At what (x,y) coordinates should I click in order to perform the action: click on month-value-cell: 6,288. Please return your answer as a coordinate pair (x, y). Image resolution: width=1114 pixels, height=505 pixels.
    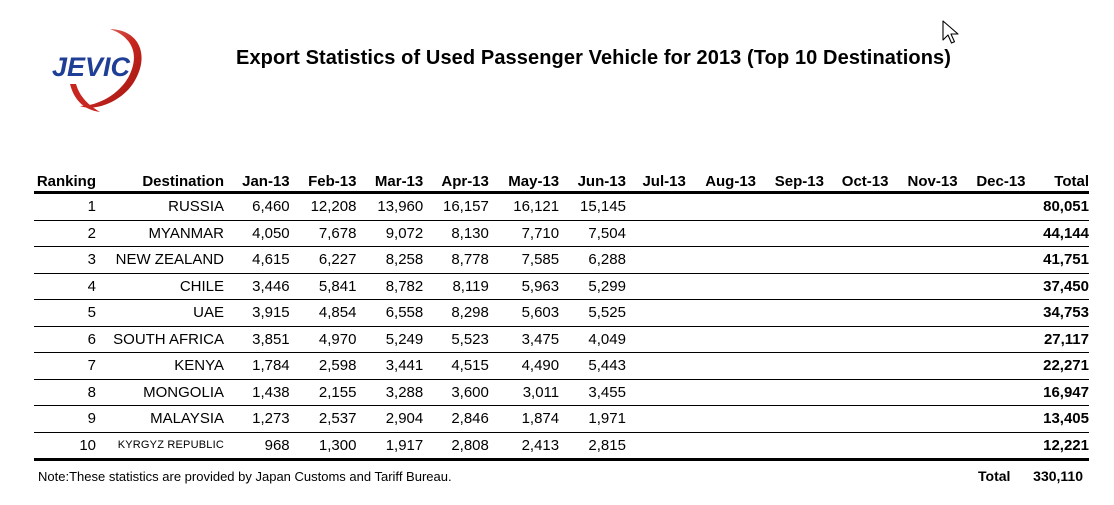
    Looking at the image, I should click on (607, 260).